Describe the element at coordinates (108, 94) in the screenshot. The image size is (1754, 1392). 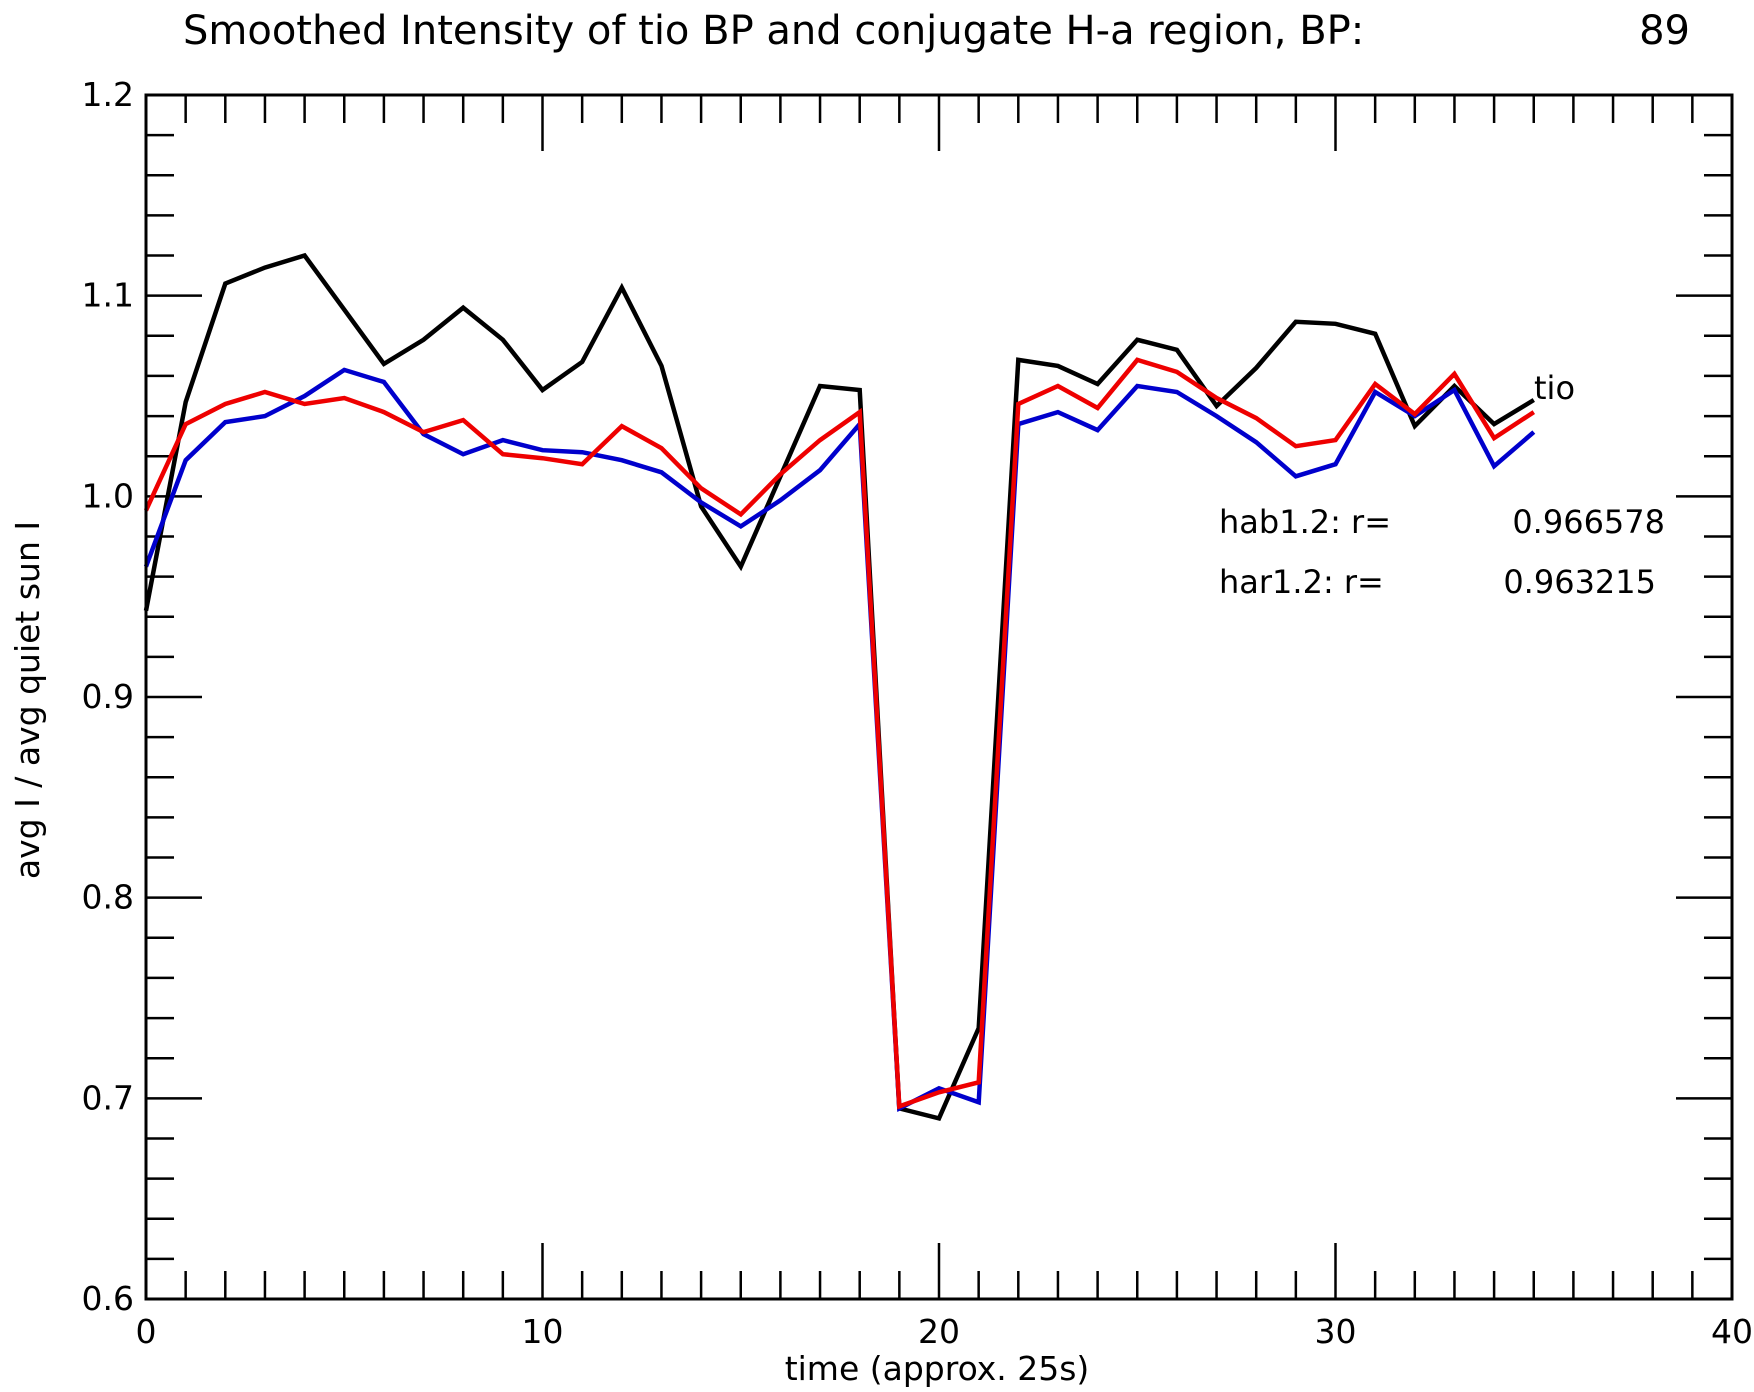
I see `y-tick-label: 1.2` at that location.